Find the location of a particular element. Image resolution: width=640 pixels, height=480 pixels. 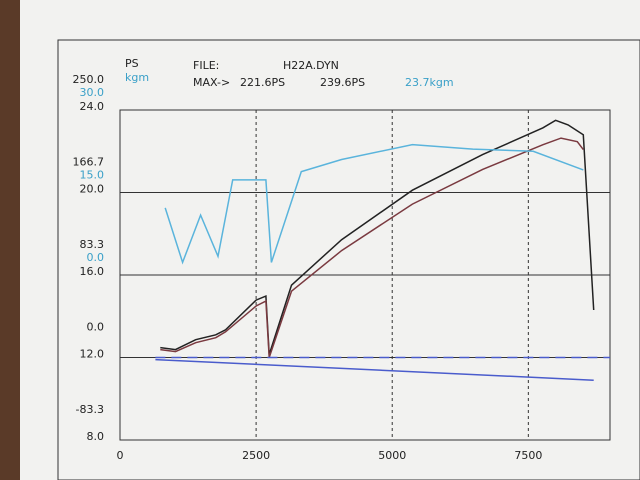

y3-tick-label: 8.0 is located at coordinates (96, 436).